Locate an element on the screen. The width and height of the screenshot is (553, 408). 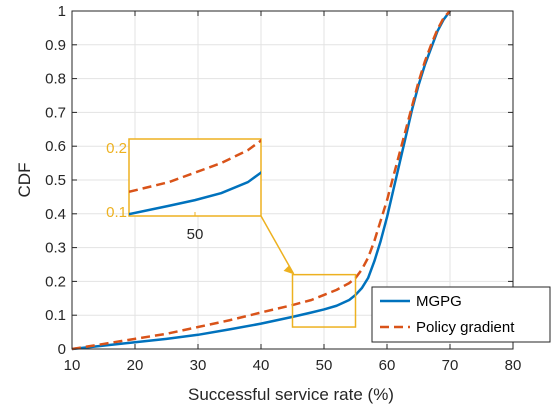
x-tick-labels: 10 20 30 40 50 60 70 80 is located at coordinates (293, 365).